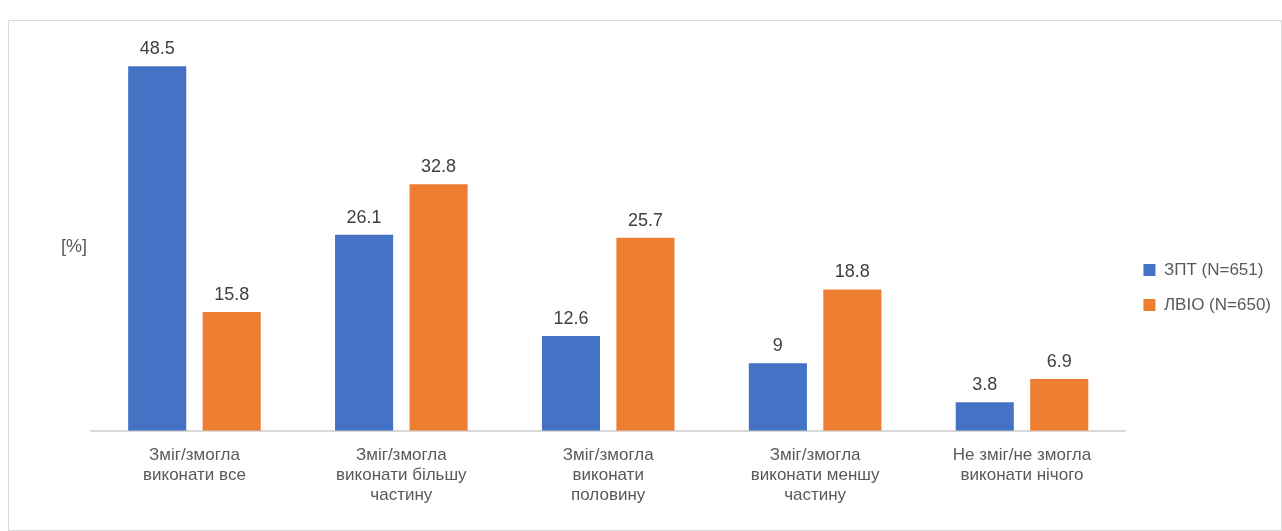  What do you see at coordinates (157, 48) in the screenshot?
I see `data-label: 48.5` at bounding box center [157, 48].